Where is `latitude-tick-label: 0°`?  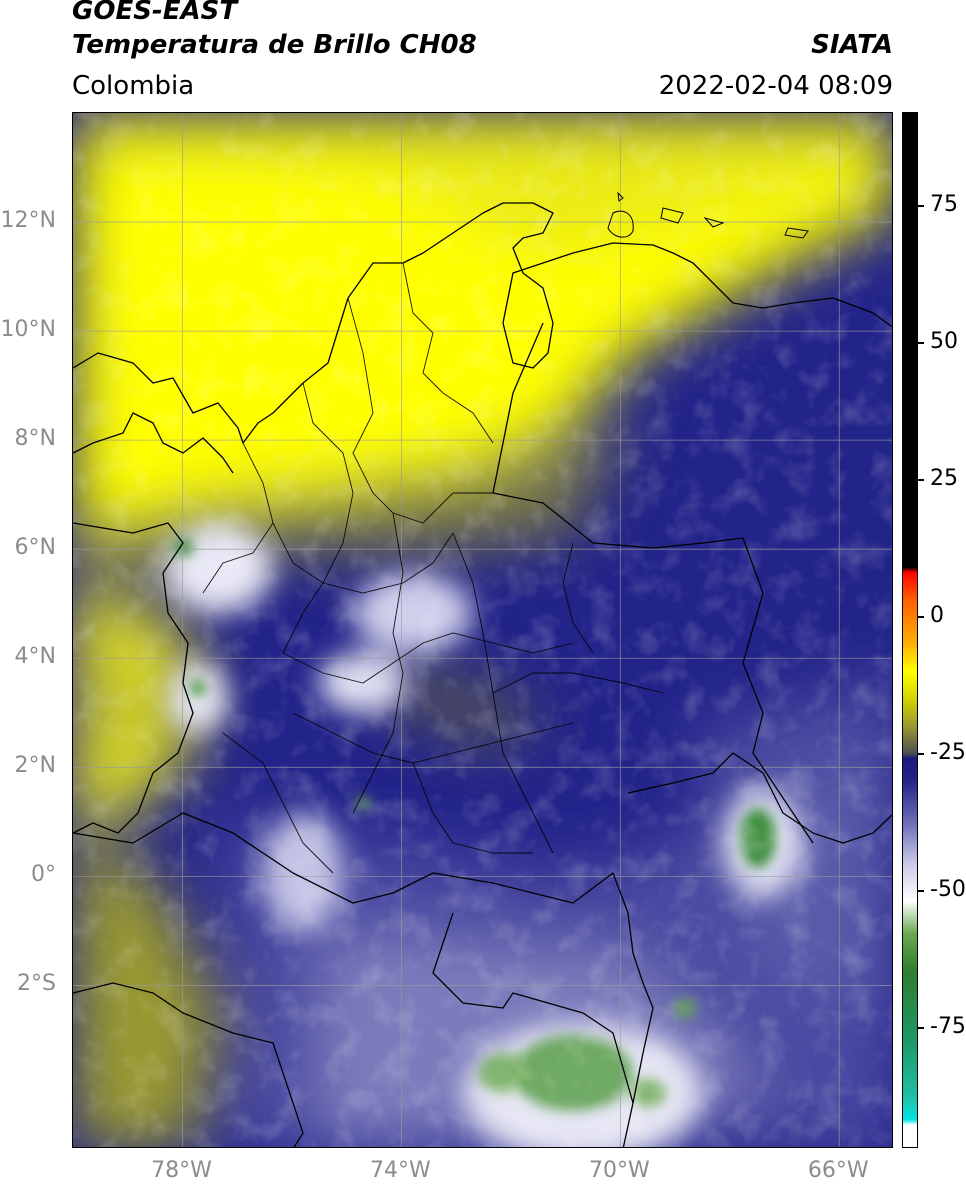 latitude-tick-label: 0° is located at coordinates (43, 875).